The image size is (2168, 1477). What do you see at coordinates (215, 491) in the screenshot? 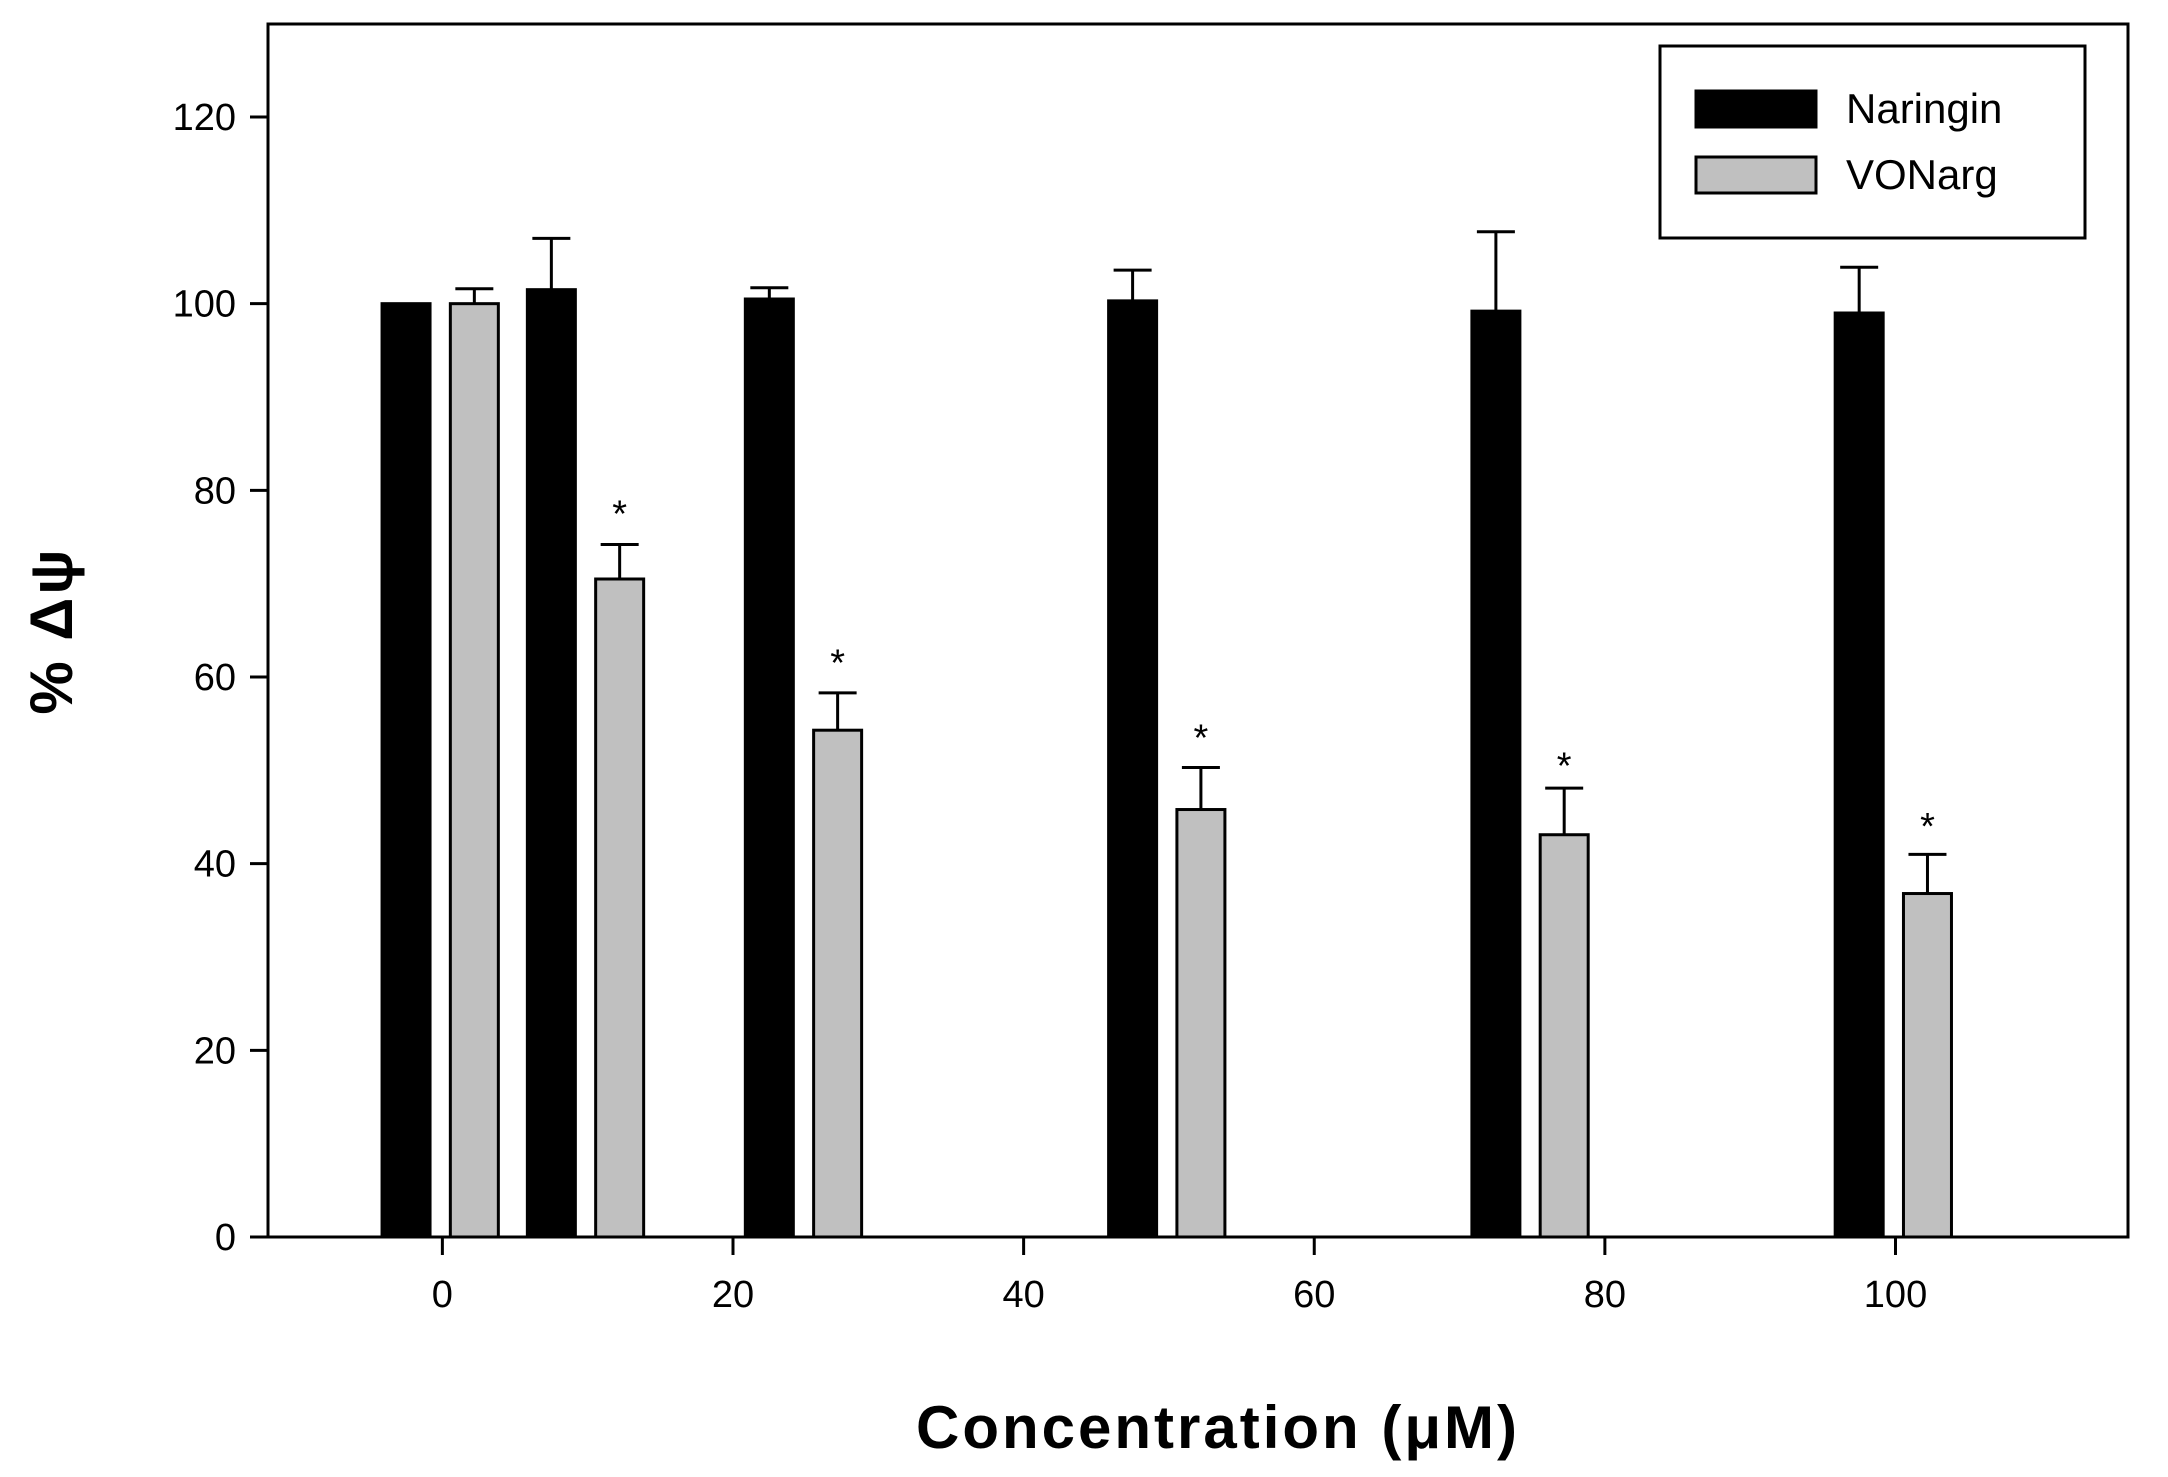
I see `y-tick-label: 80` at bounding box center [215, 491].